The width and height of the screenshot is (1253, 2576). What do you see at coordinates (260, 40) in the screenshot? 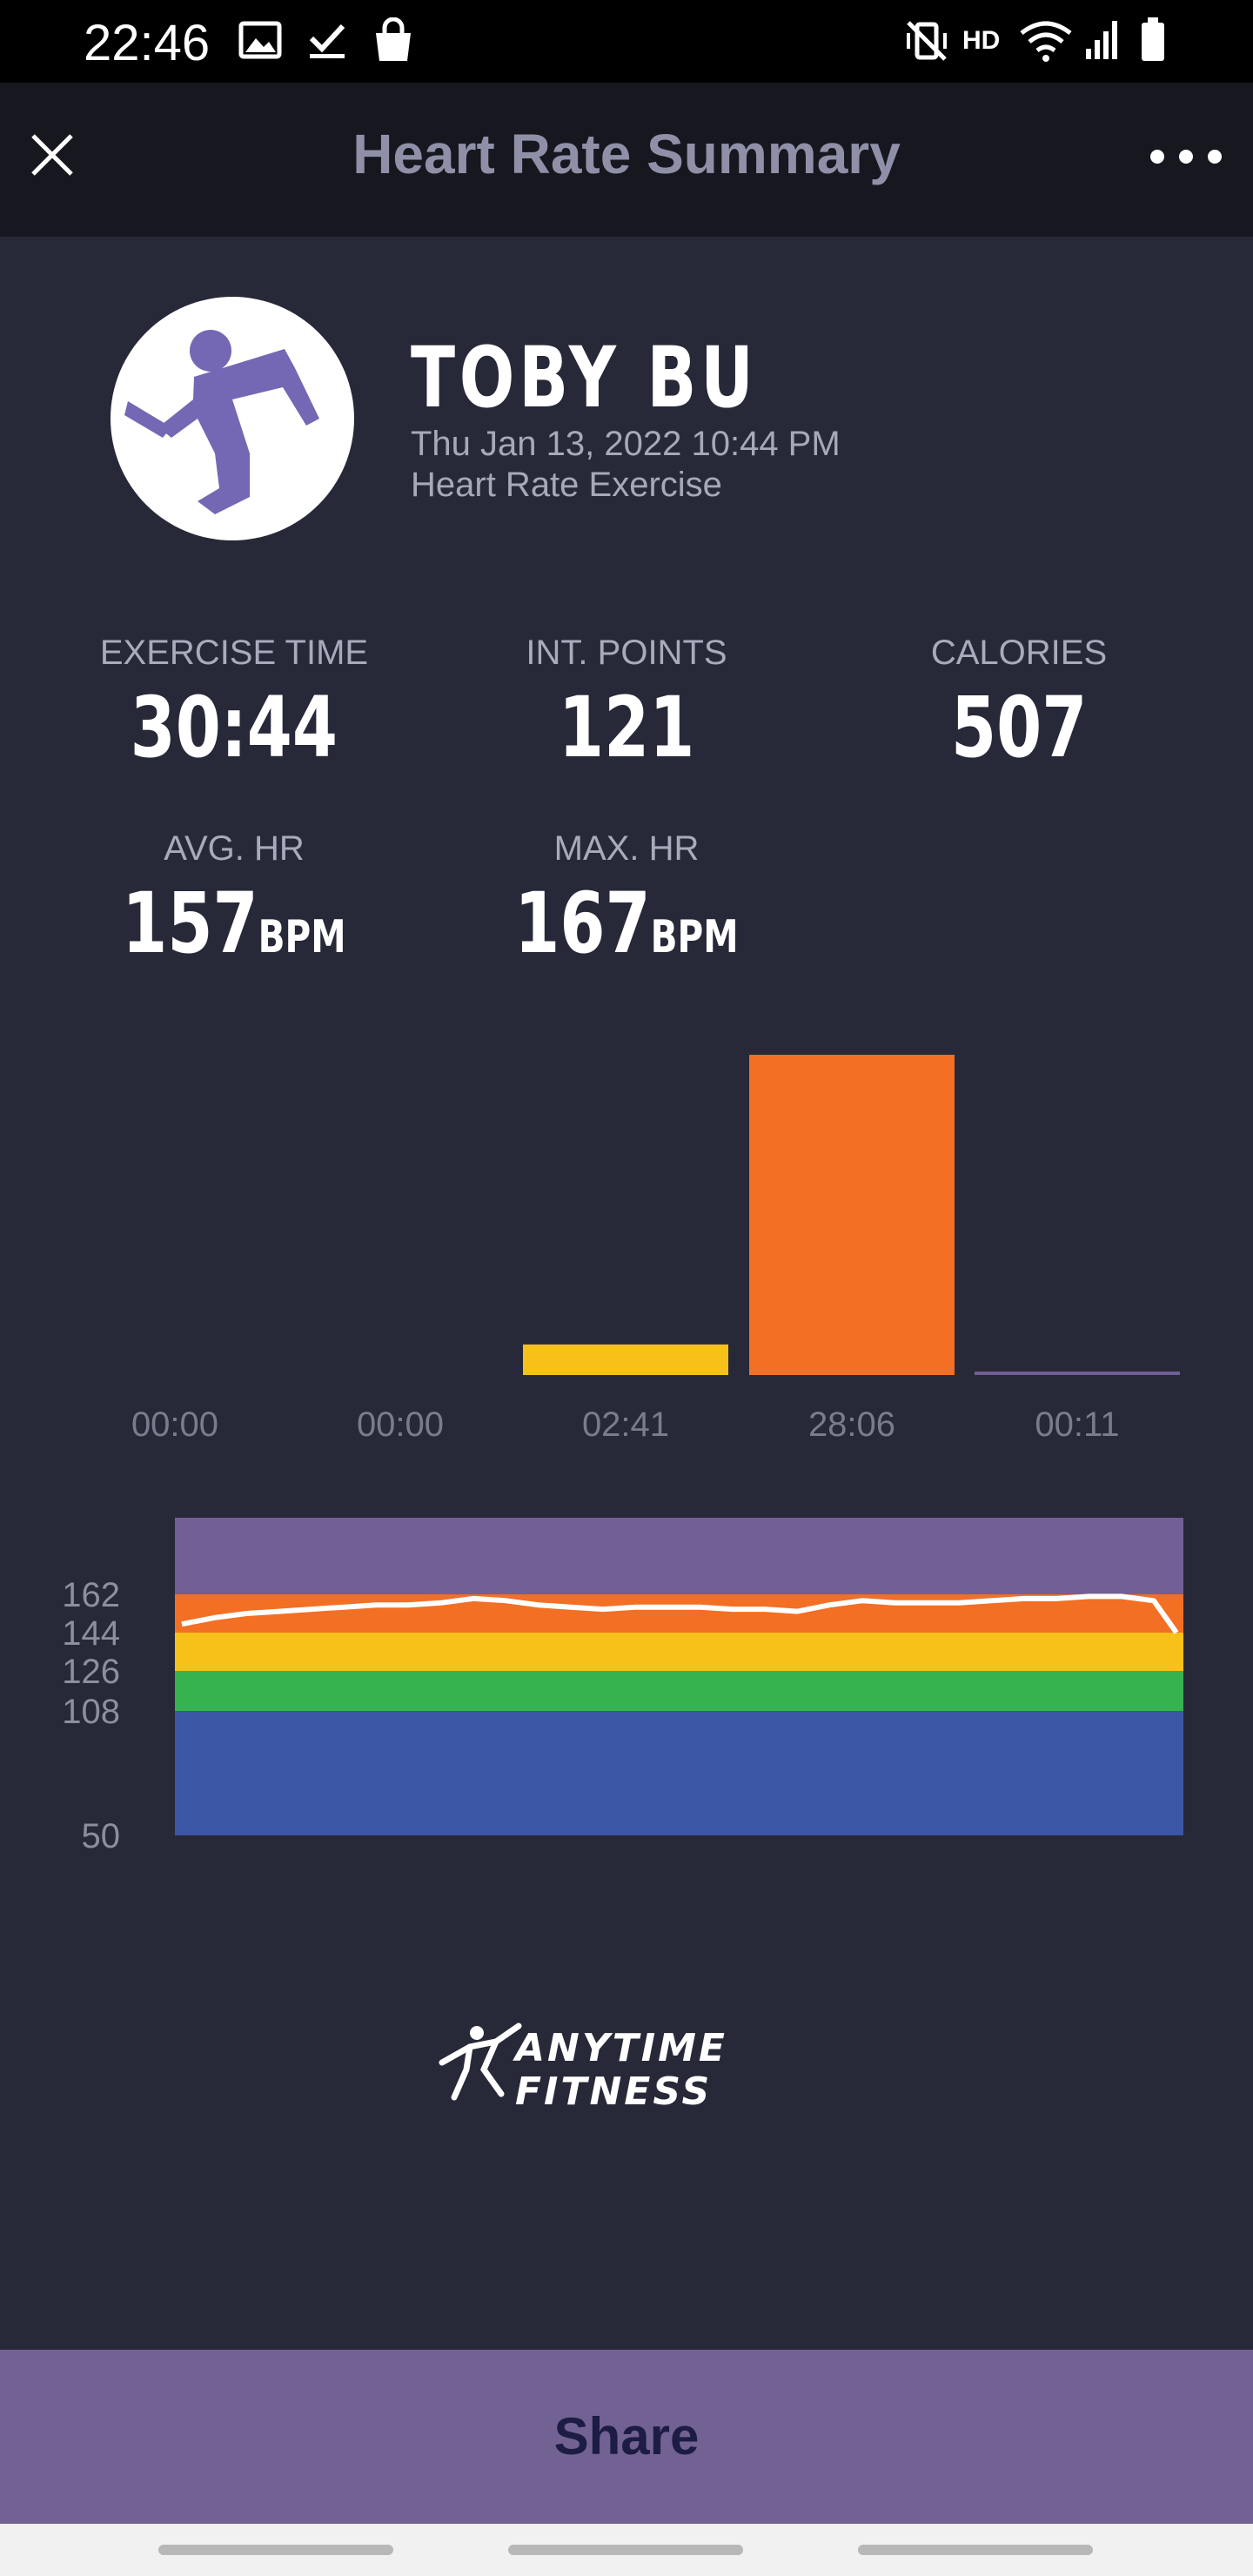
I see `image-icon` at bounding box center [260, 40].